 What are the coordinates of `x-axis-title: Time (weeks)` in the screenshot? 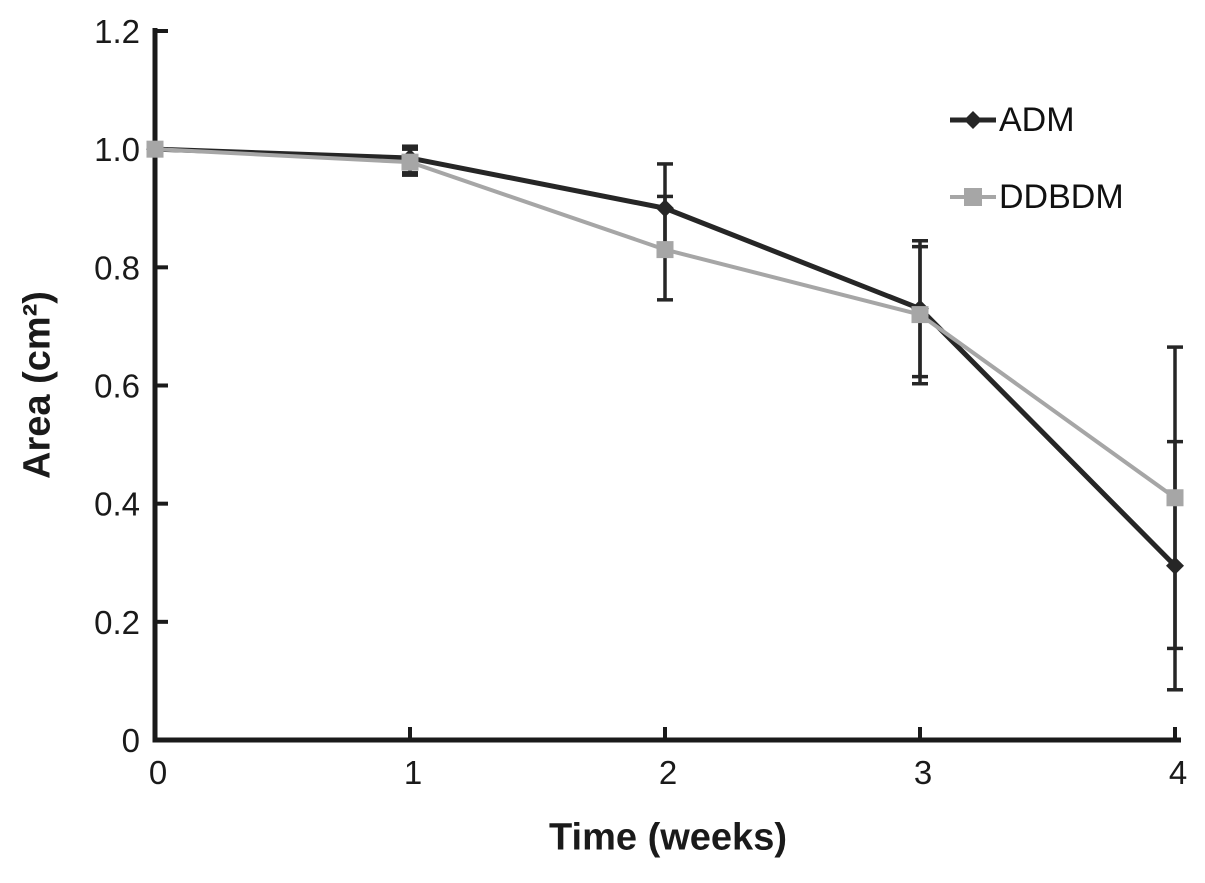 It's located at (668, 837).